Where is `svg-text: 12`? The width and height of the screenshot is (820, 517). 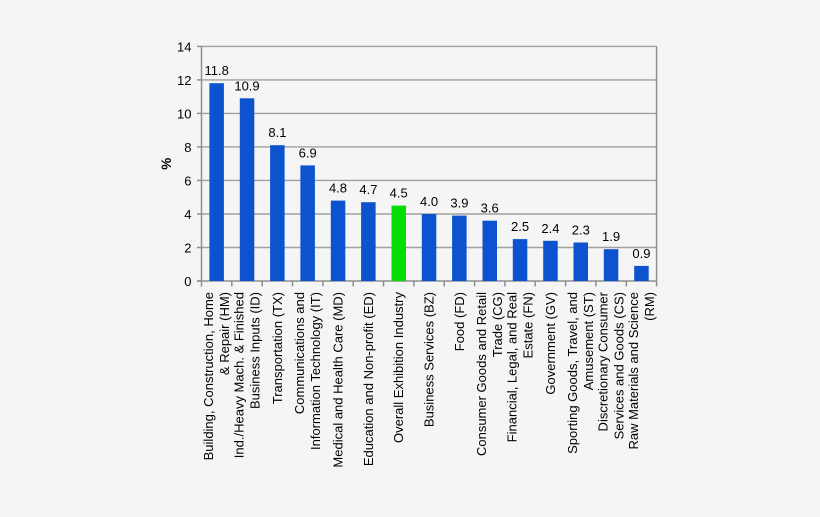 svg-text: 12 is located at coordinates (184, 80).